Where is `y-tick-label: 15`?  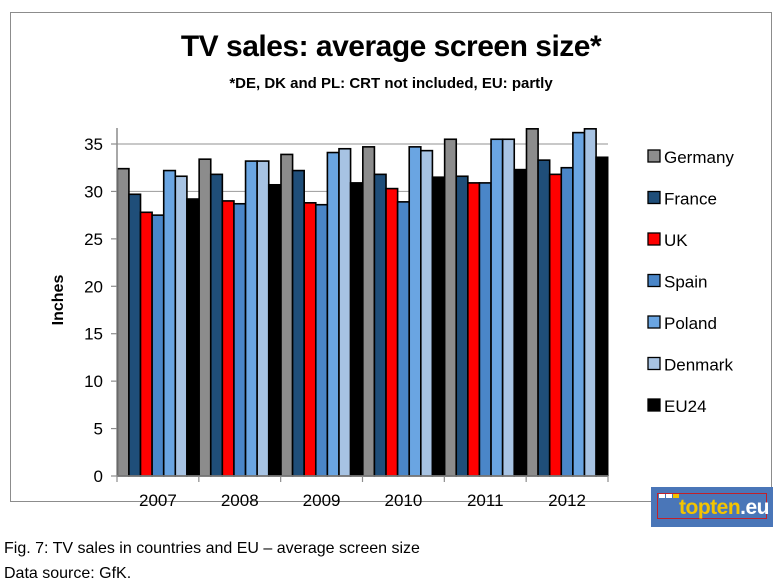
y-tick-label: 15 is located at coordinates (93, 334).